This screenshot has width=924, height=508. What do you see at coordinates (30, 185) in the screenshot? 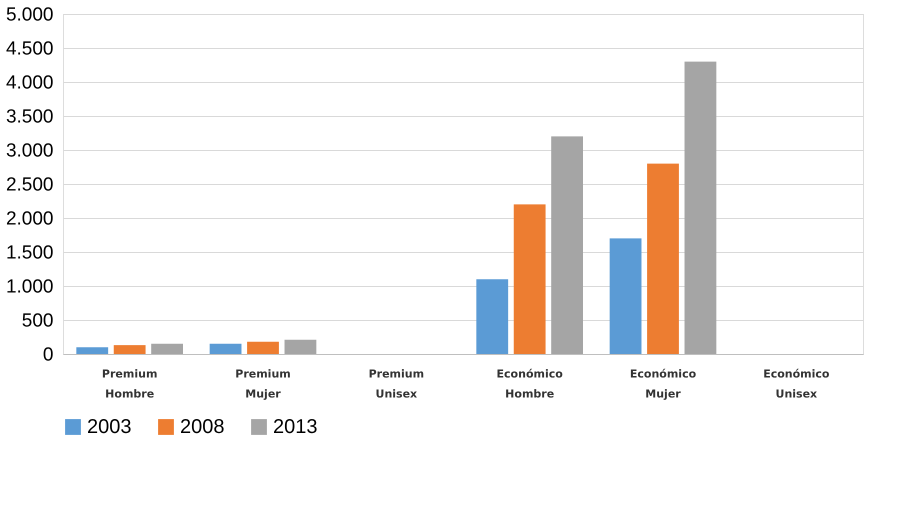
I see `y-tick-label: 2.500` at bounding box center [30, 185].